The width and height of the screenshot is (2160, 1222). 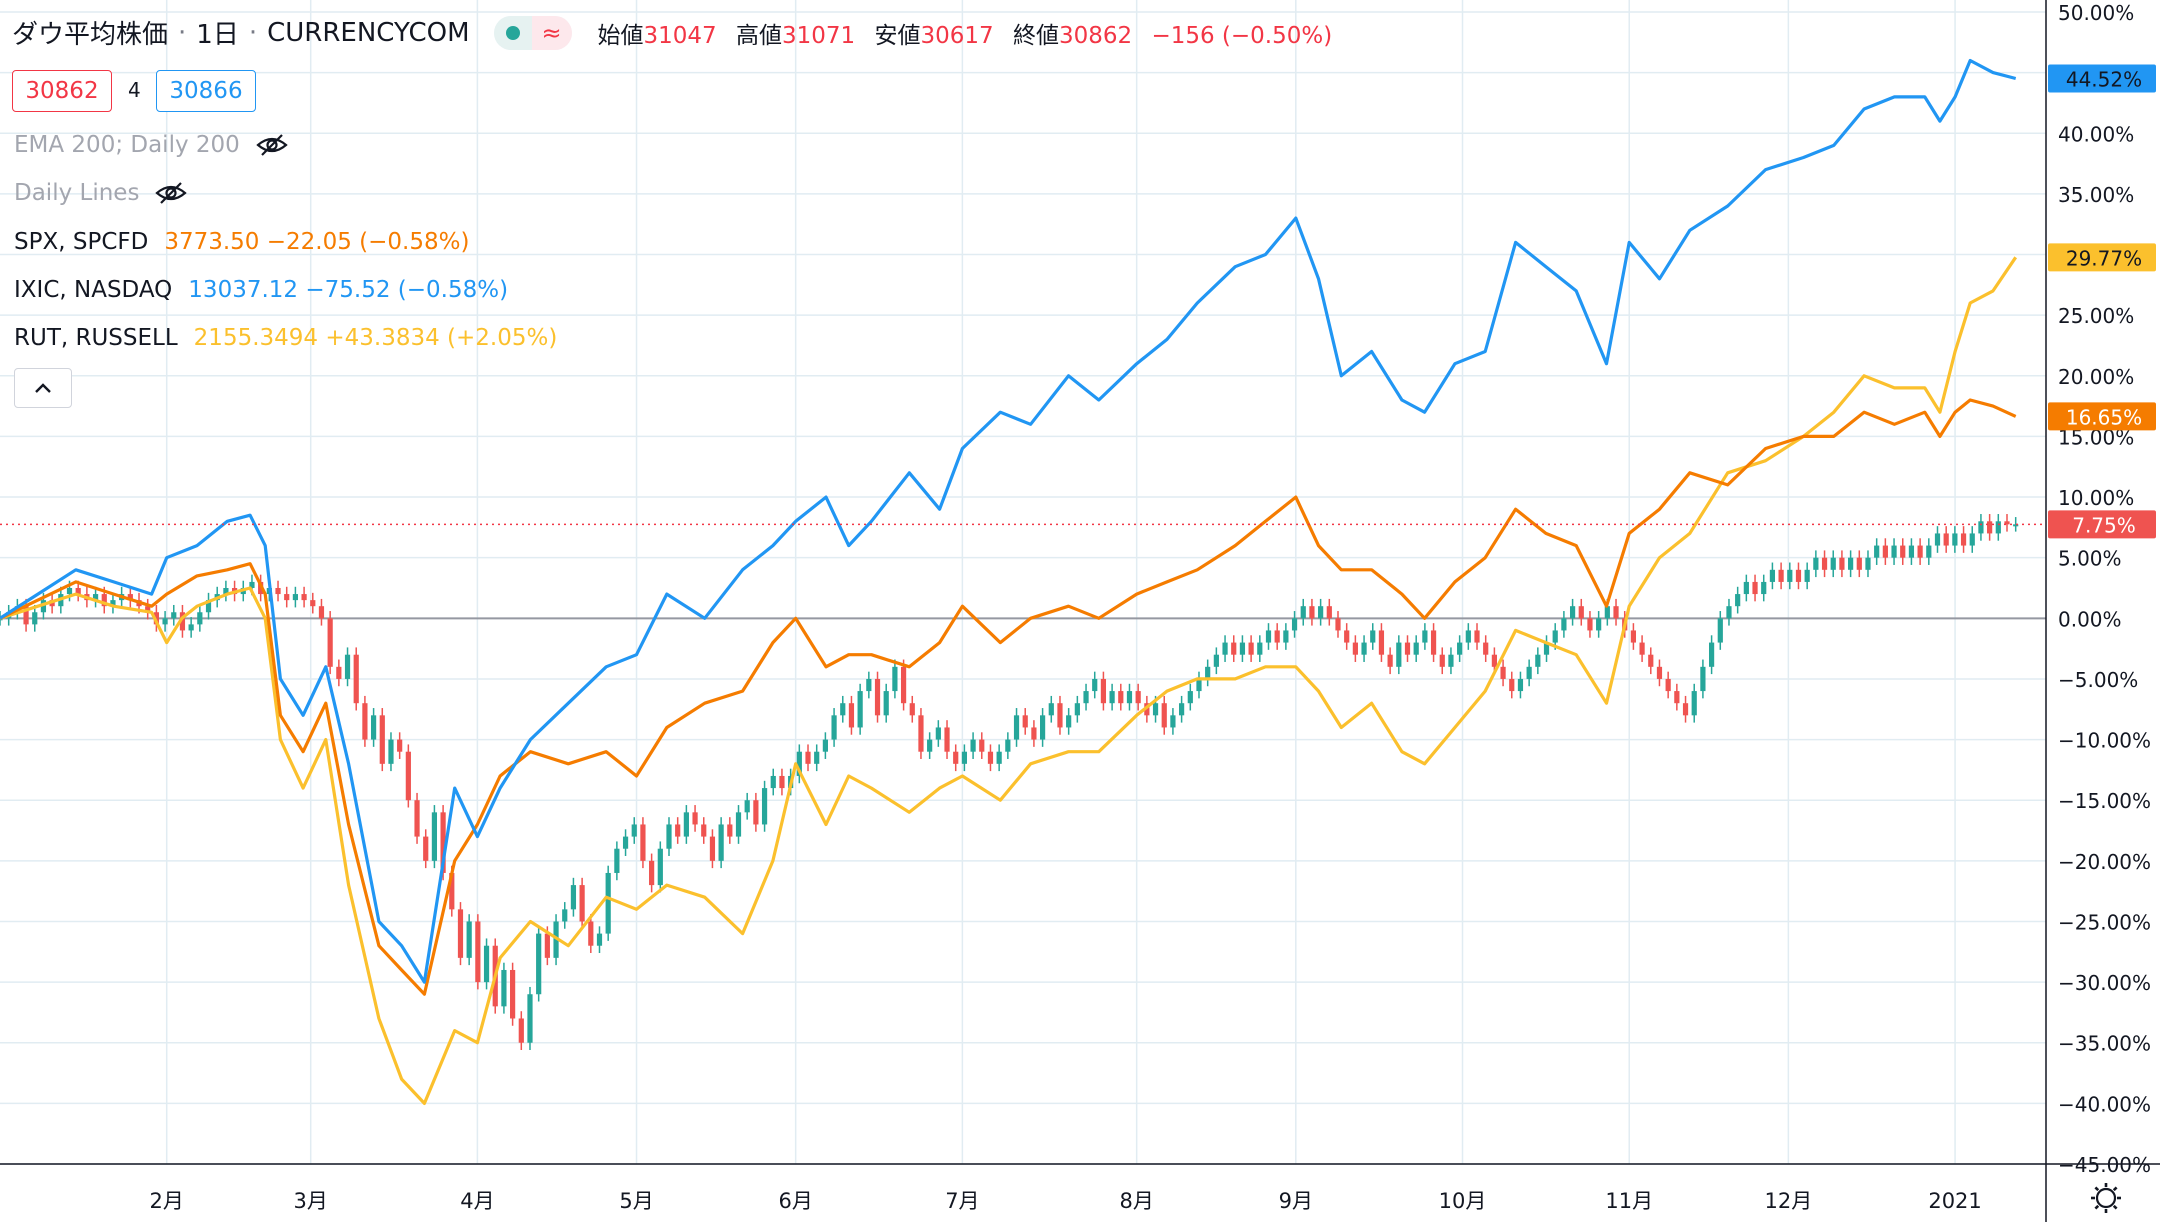 I want to click on dji-last-label: 7.75%, so click(x=2104, y=525).